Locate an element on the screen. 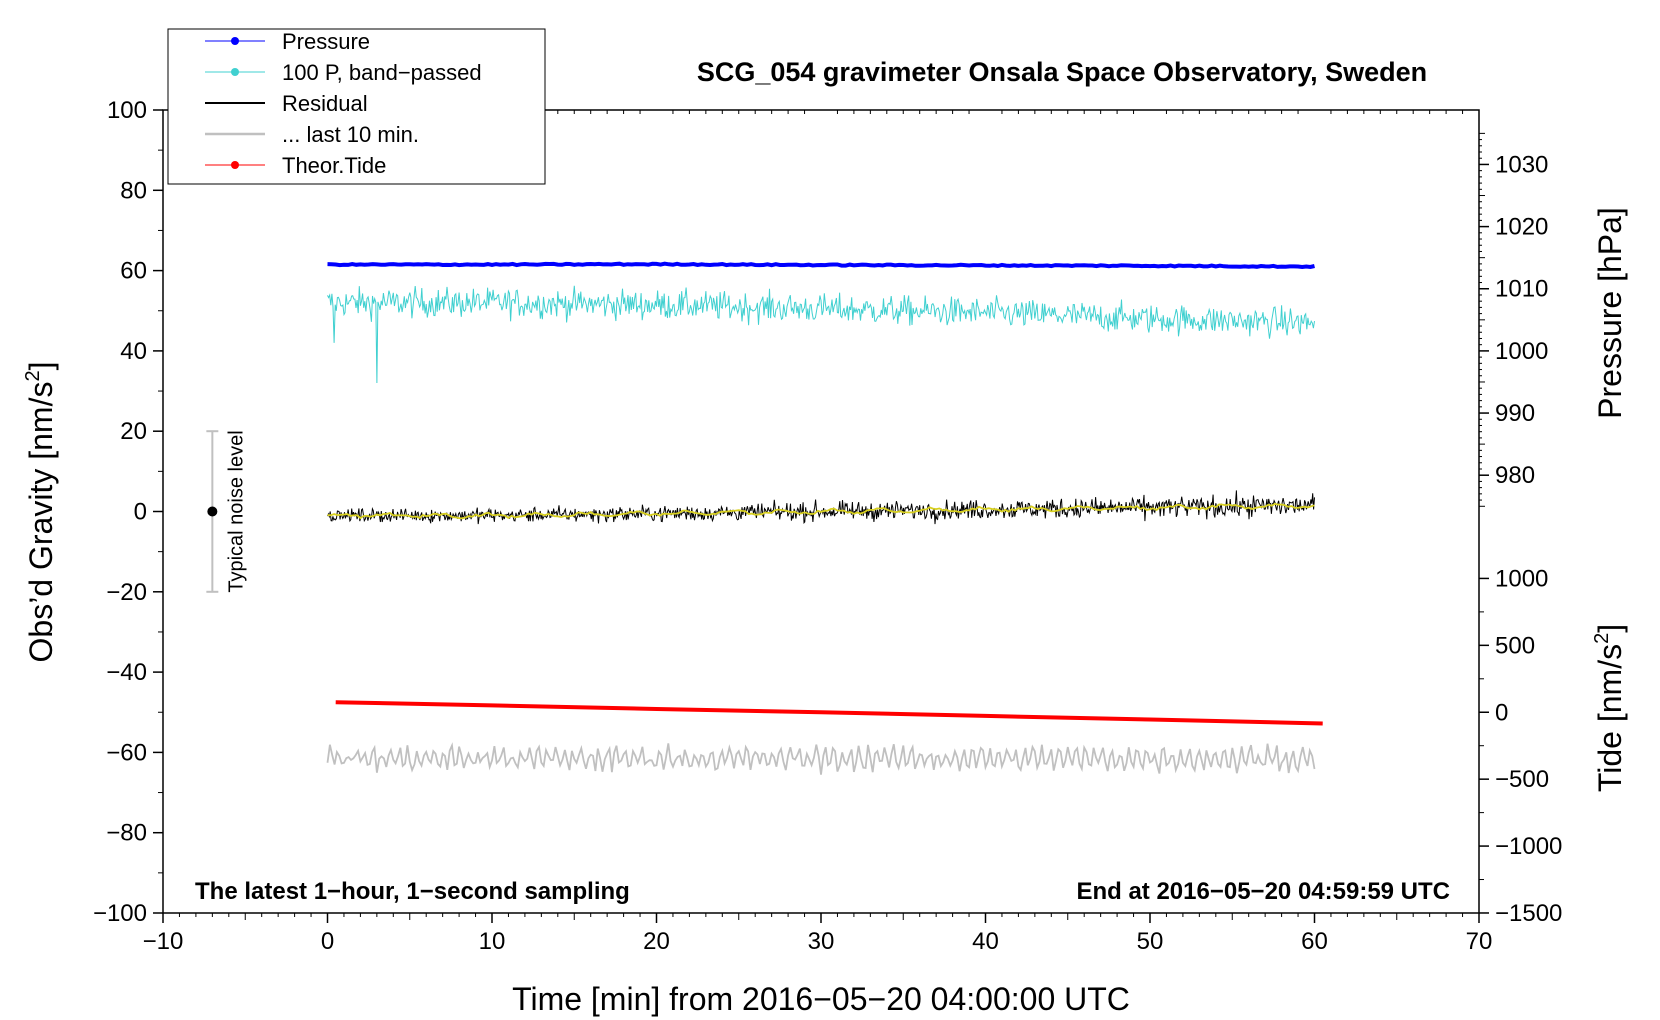 The height and width of the screenshot is (1020, 1660). pressure-tick-label: 1010 is located at coordinates (1521, 289).